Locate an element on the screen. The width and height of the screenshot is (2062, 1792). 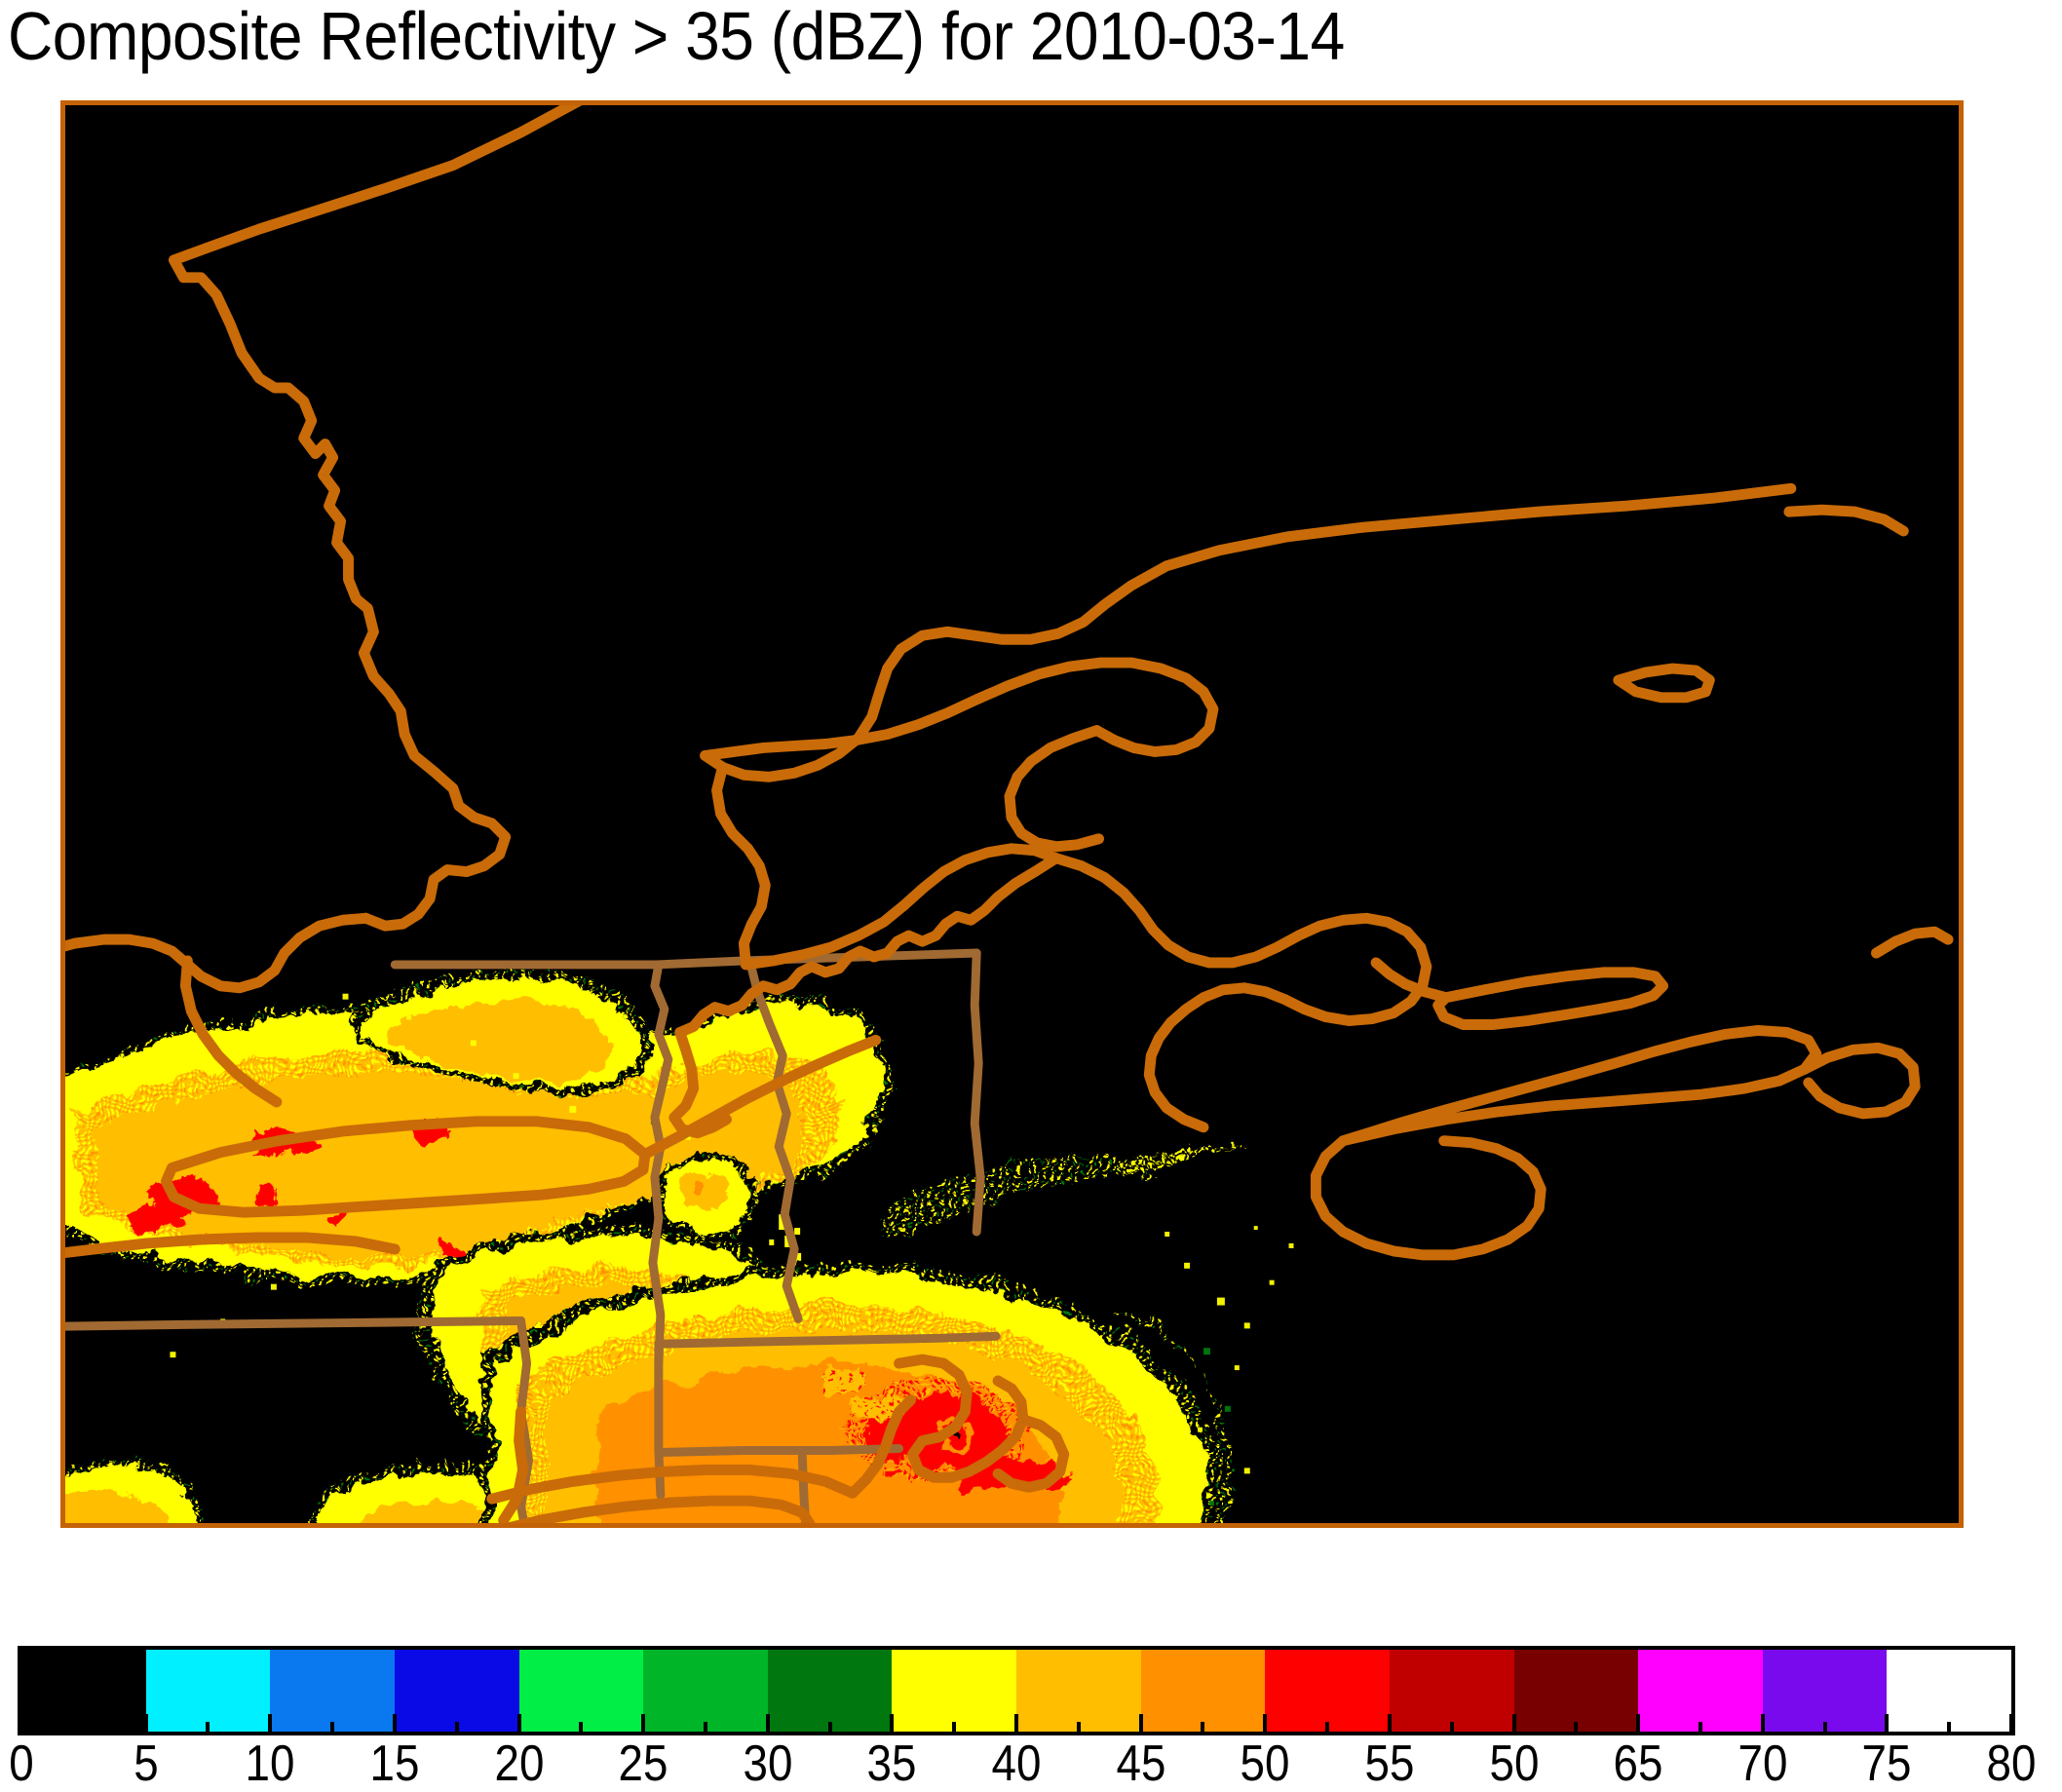
colorbar-label-11: 55 is located at coordinates (1389, 1764).